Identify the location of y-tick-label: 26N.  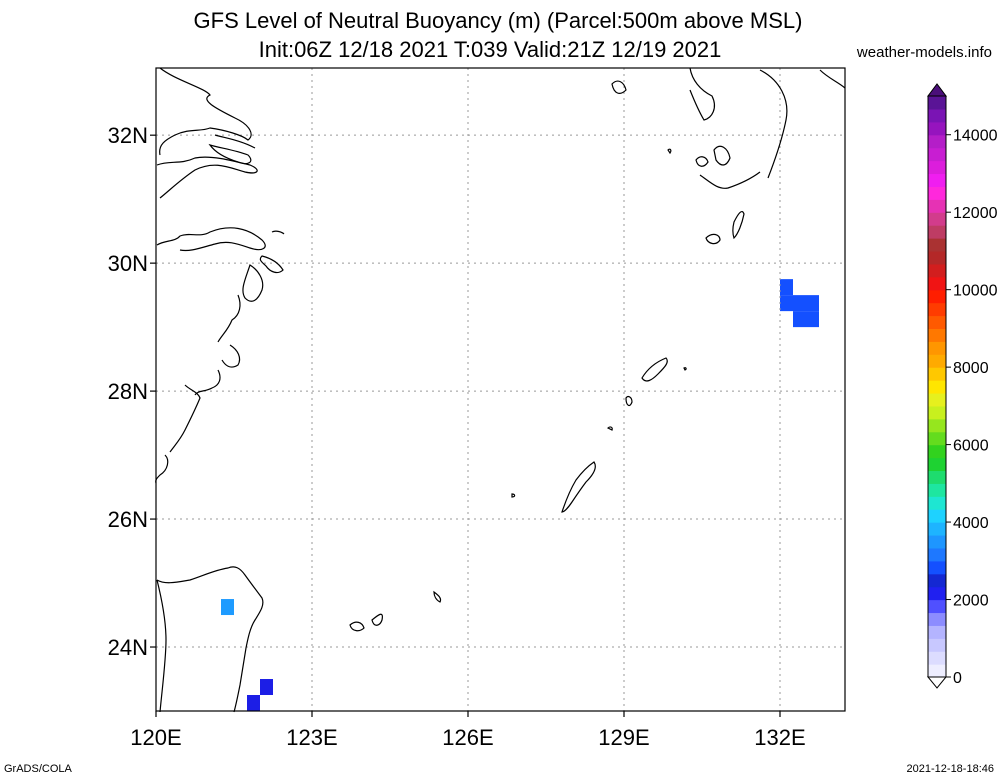
(128, 519).